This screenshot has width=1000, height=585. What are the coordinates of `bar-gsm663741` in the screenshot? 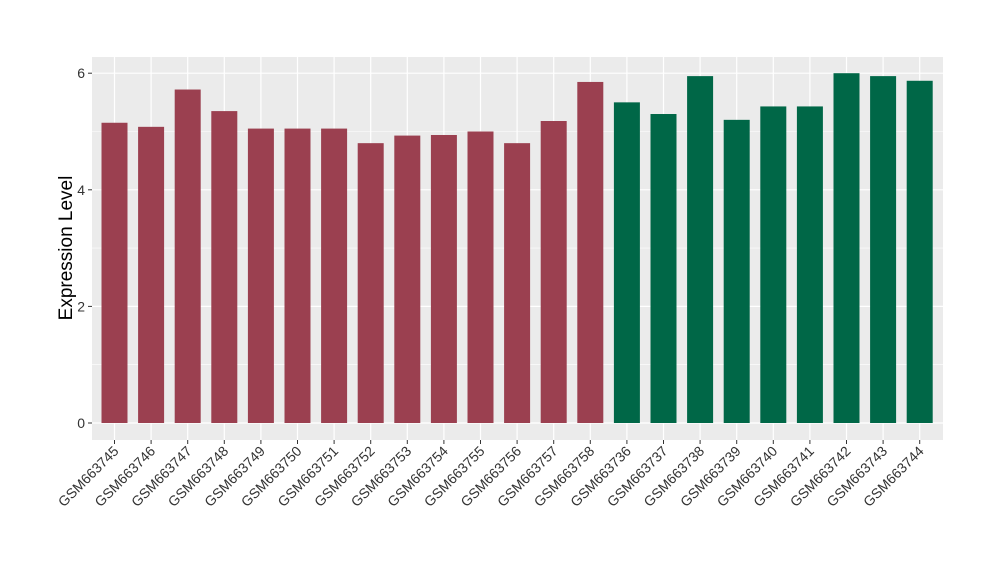 It's located at (809, 264).